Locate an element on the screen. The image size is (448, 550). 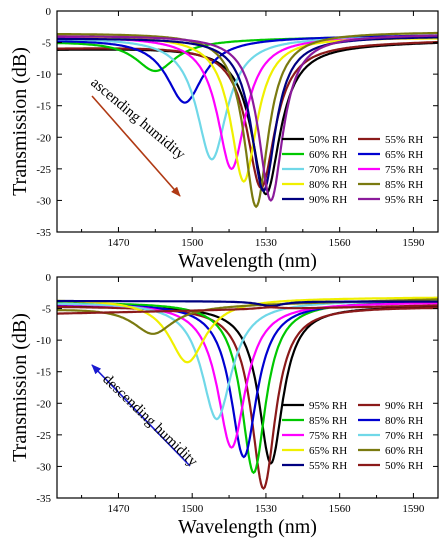
annotation-text: descending humidity is located at coordinates (150, 420).